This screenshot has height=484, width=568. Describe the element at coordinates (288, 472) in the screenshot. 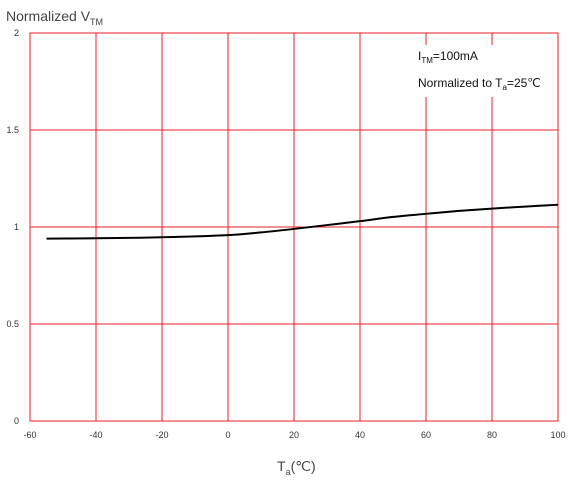

I see `x-axis-label-subscript: a` at that location.